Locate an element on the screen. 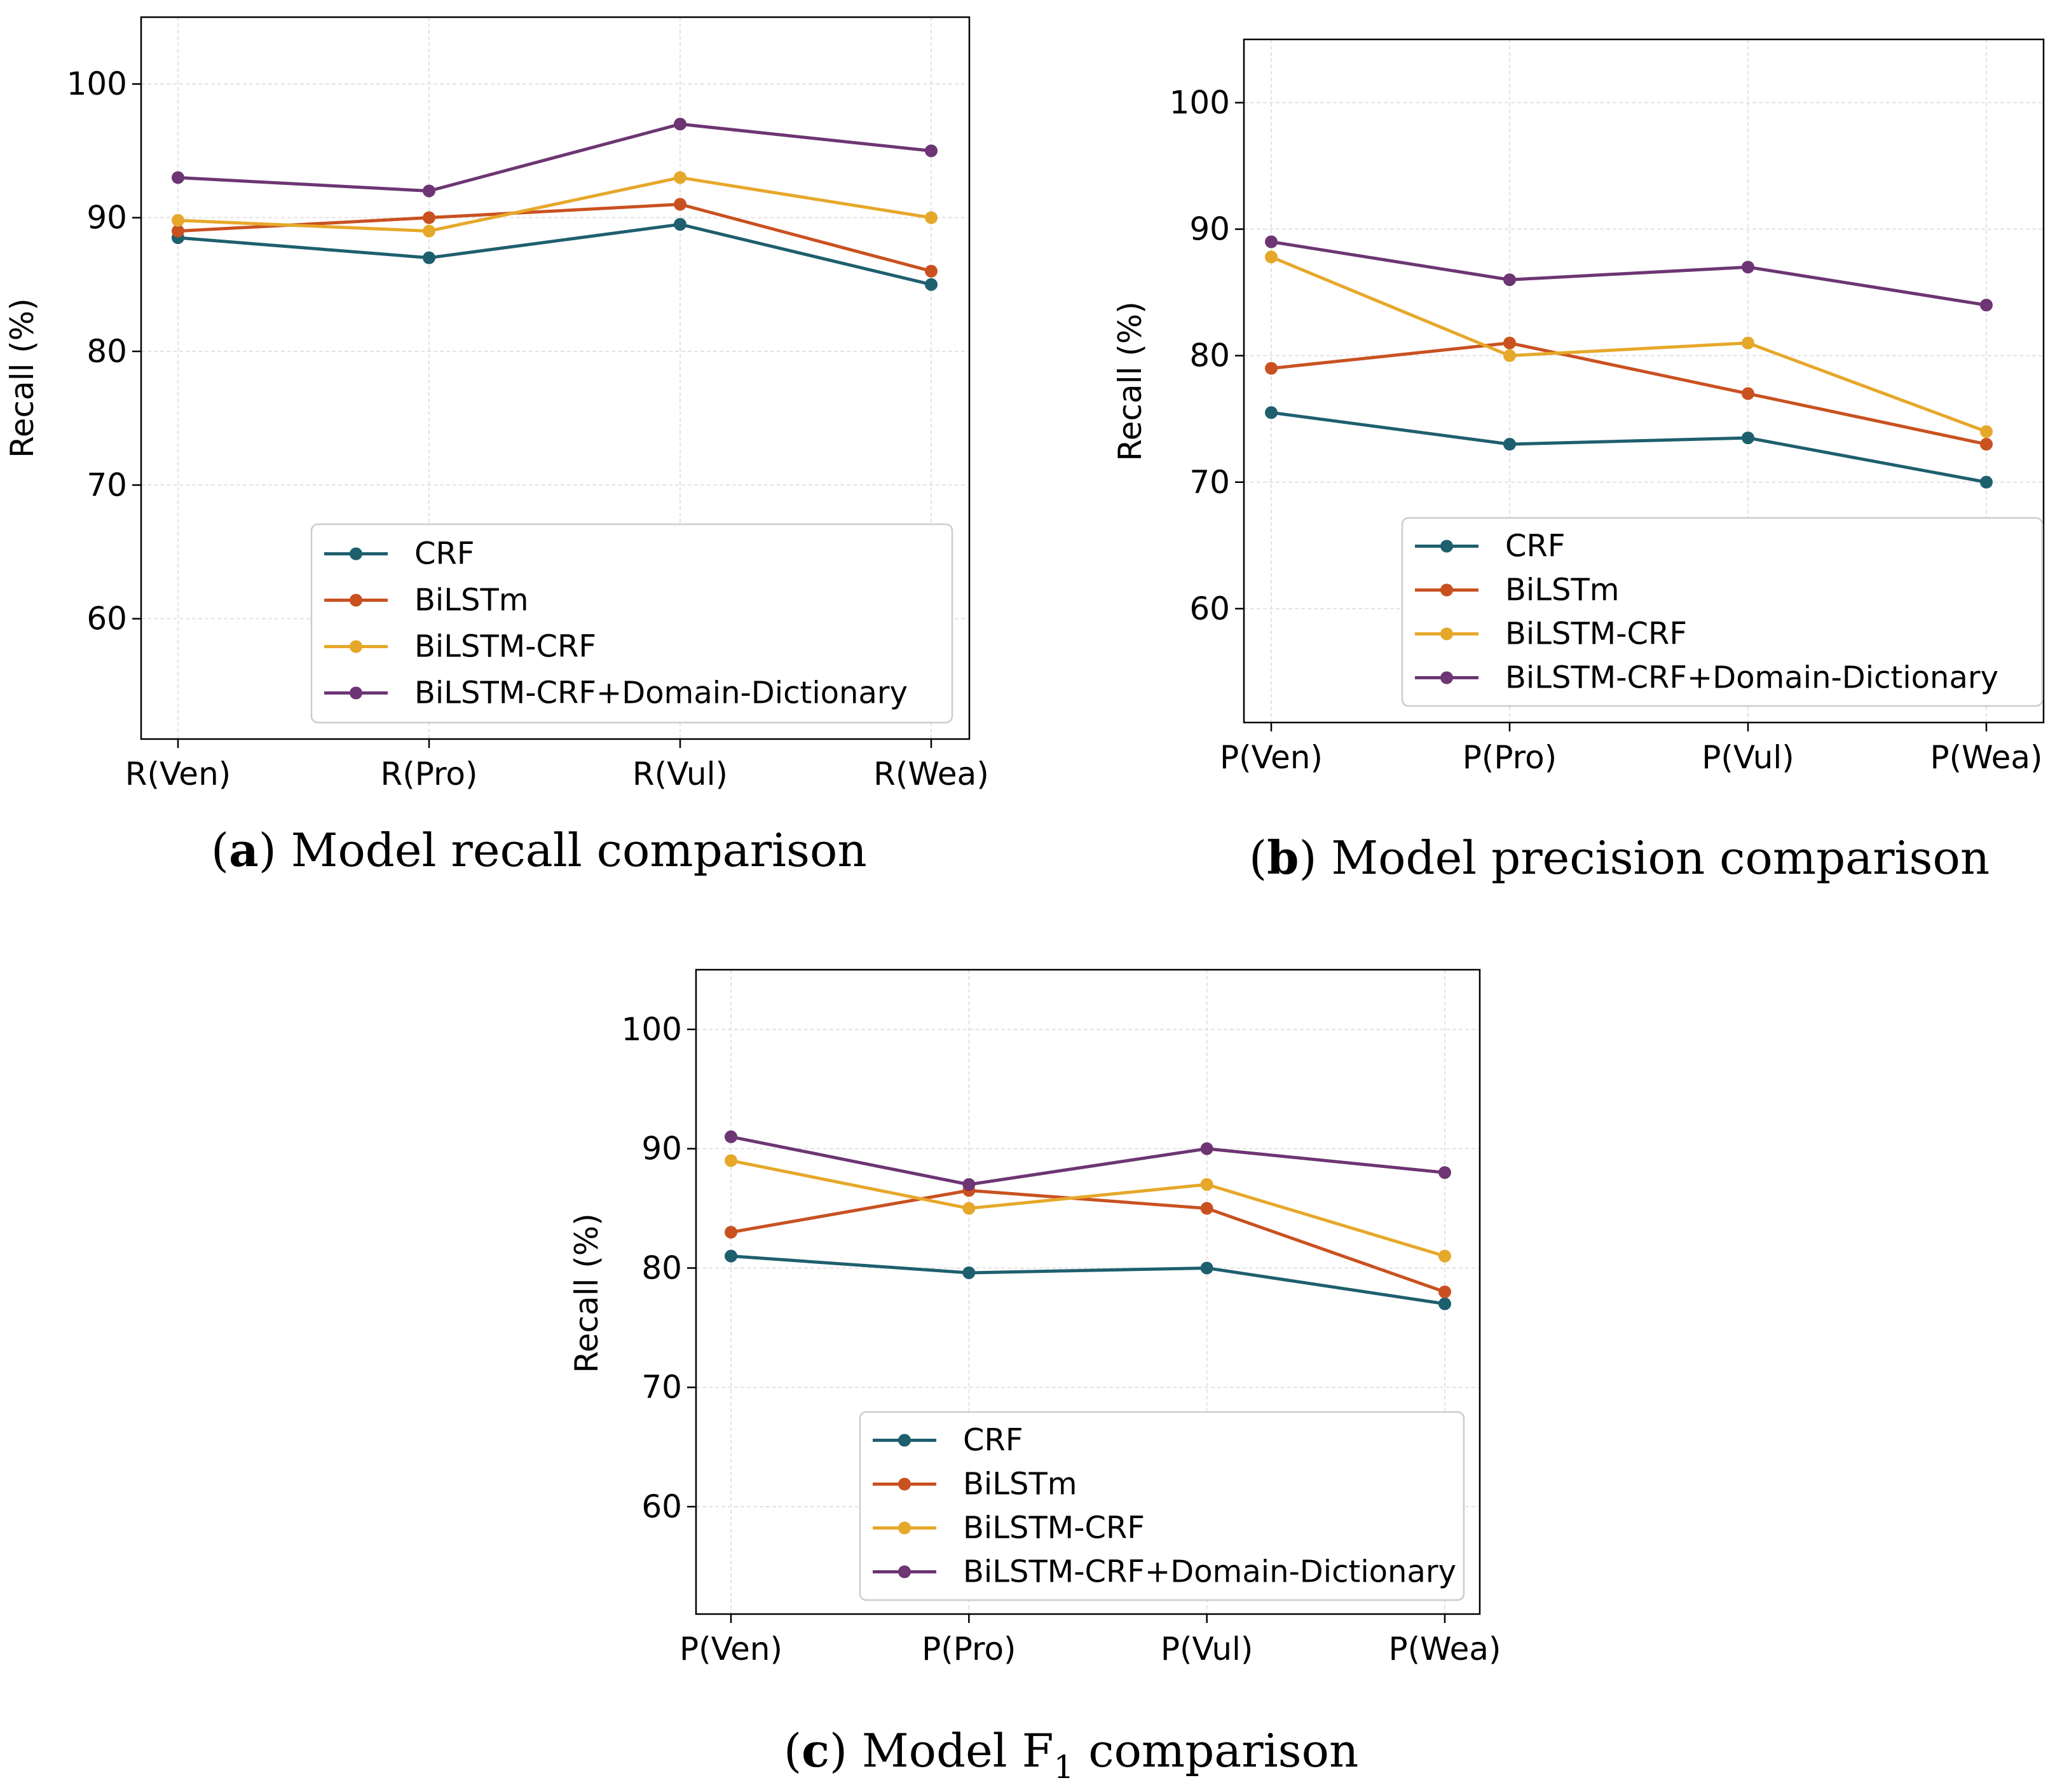  x-tick-label: P(Vul) is located at coordinates (1207, 1649).